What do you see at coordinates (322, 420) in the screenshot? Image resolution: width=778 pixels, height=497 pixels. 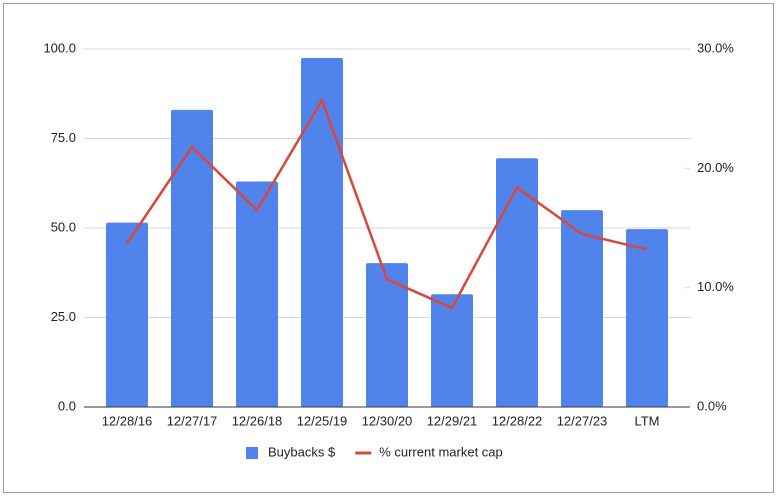 I see `x-tick-label: 12/25/19` at bounding box center [322, 420].